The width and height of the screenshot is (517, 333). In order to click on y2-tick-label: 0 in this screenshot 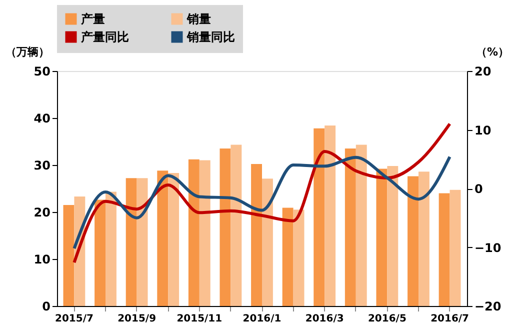, I will do `click(478, 189)`.